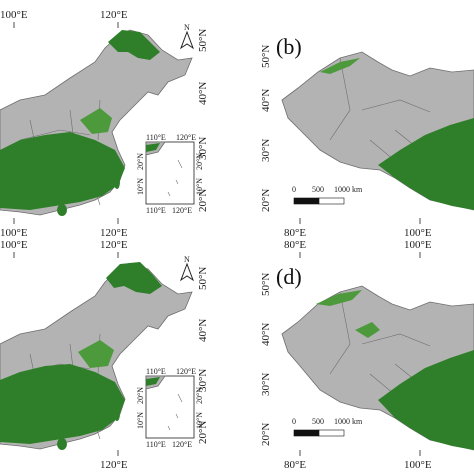 This screenshot has height=474, width=474. I want to click on panel-a-top-lon-label-2: 120°E, so click(114, 15).